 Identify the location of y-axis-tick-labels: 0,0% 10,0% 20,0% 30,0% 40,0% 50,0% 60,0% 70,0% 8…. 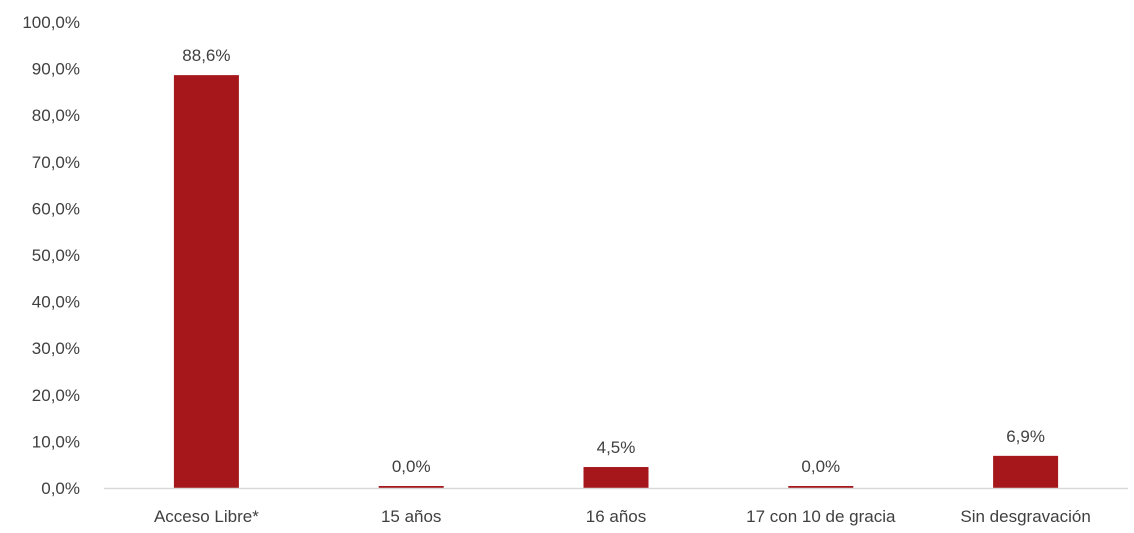
(51, 255).